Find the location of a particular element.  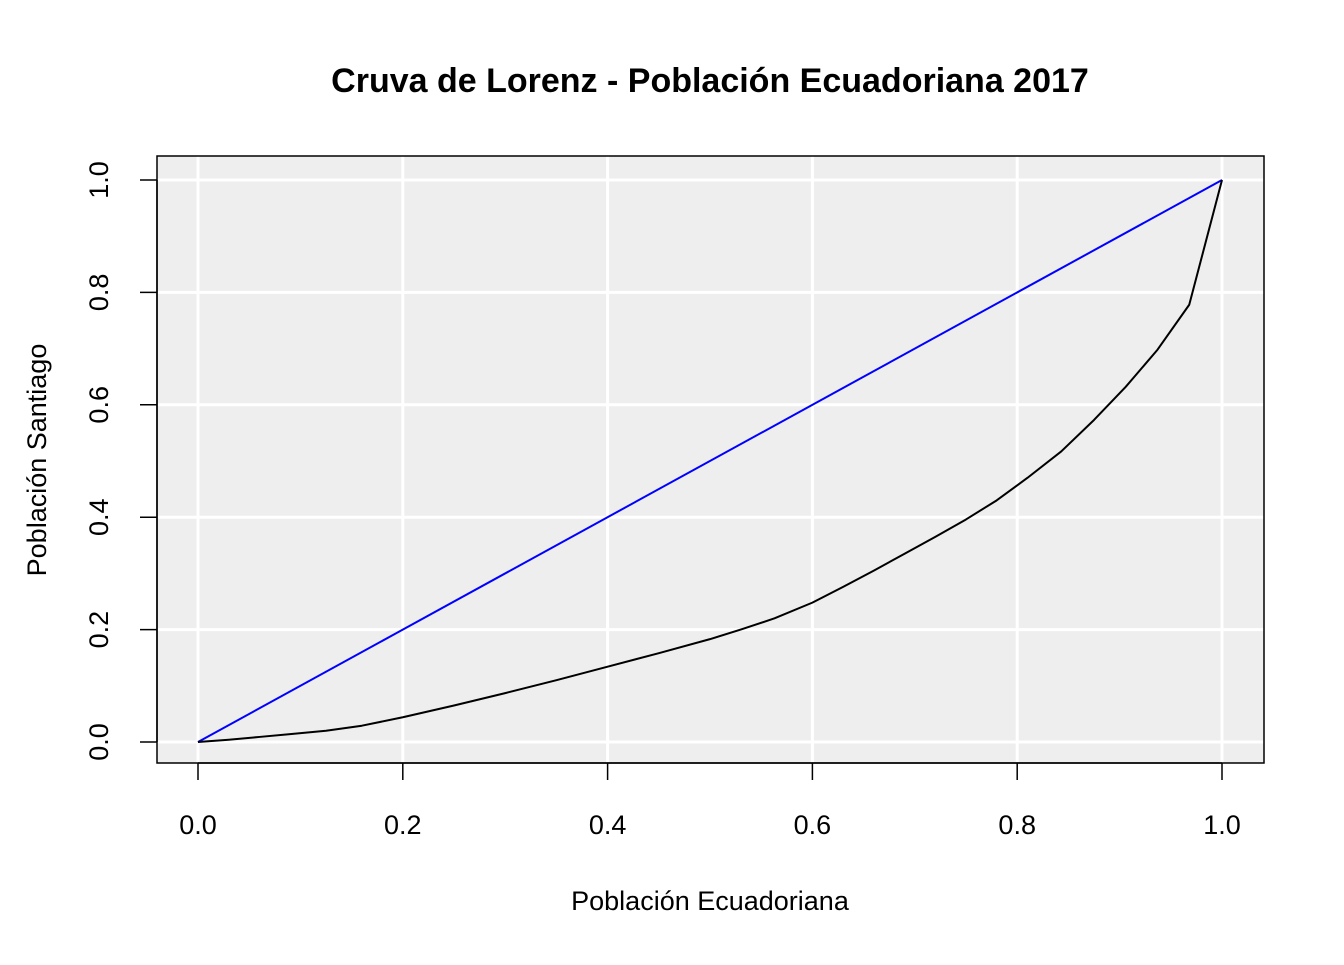

y-tick-label: 0.6 is located at coordinates (99, 405).